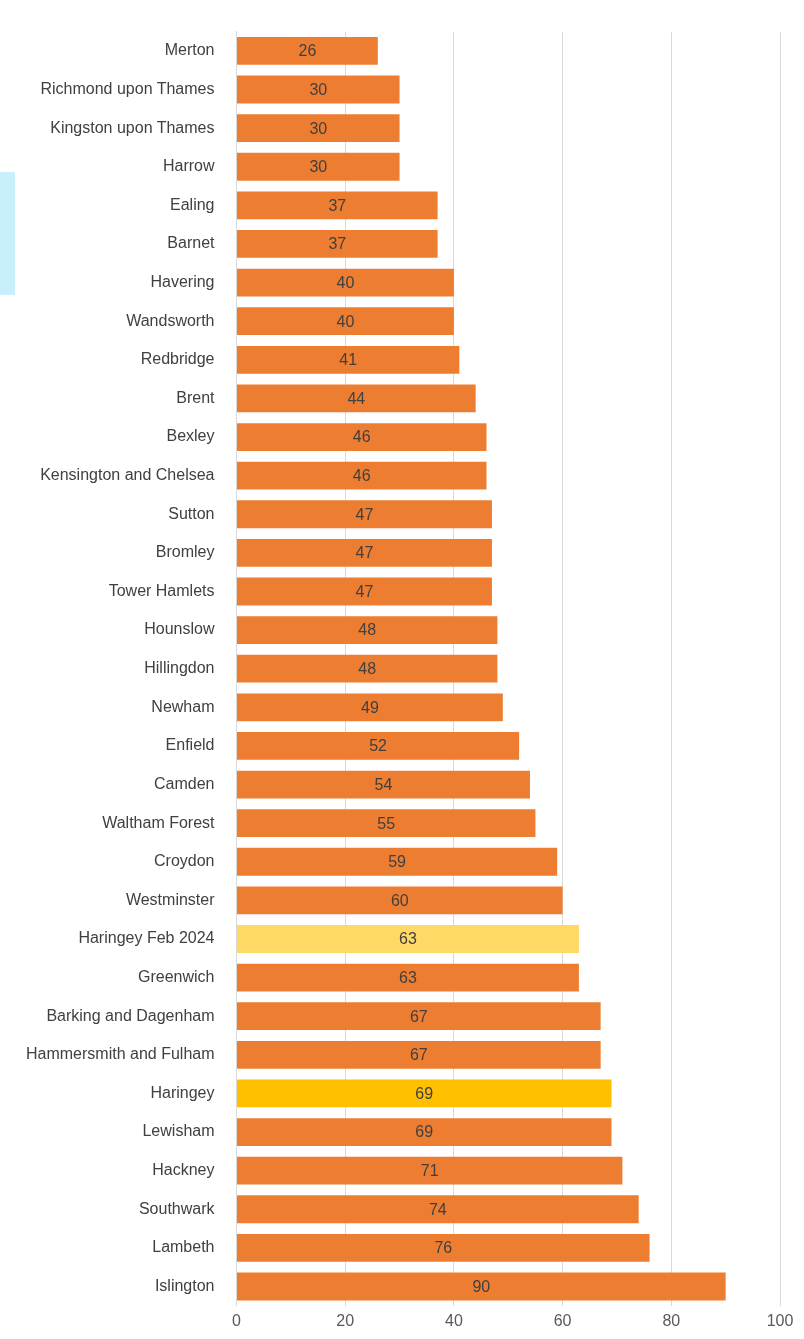 This screenshot has width=804, height=1339. Describe the element at coordinates (237, 1320) in the screenshot. I see `x-tick-label: 0` at that location.